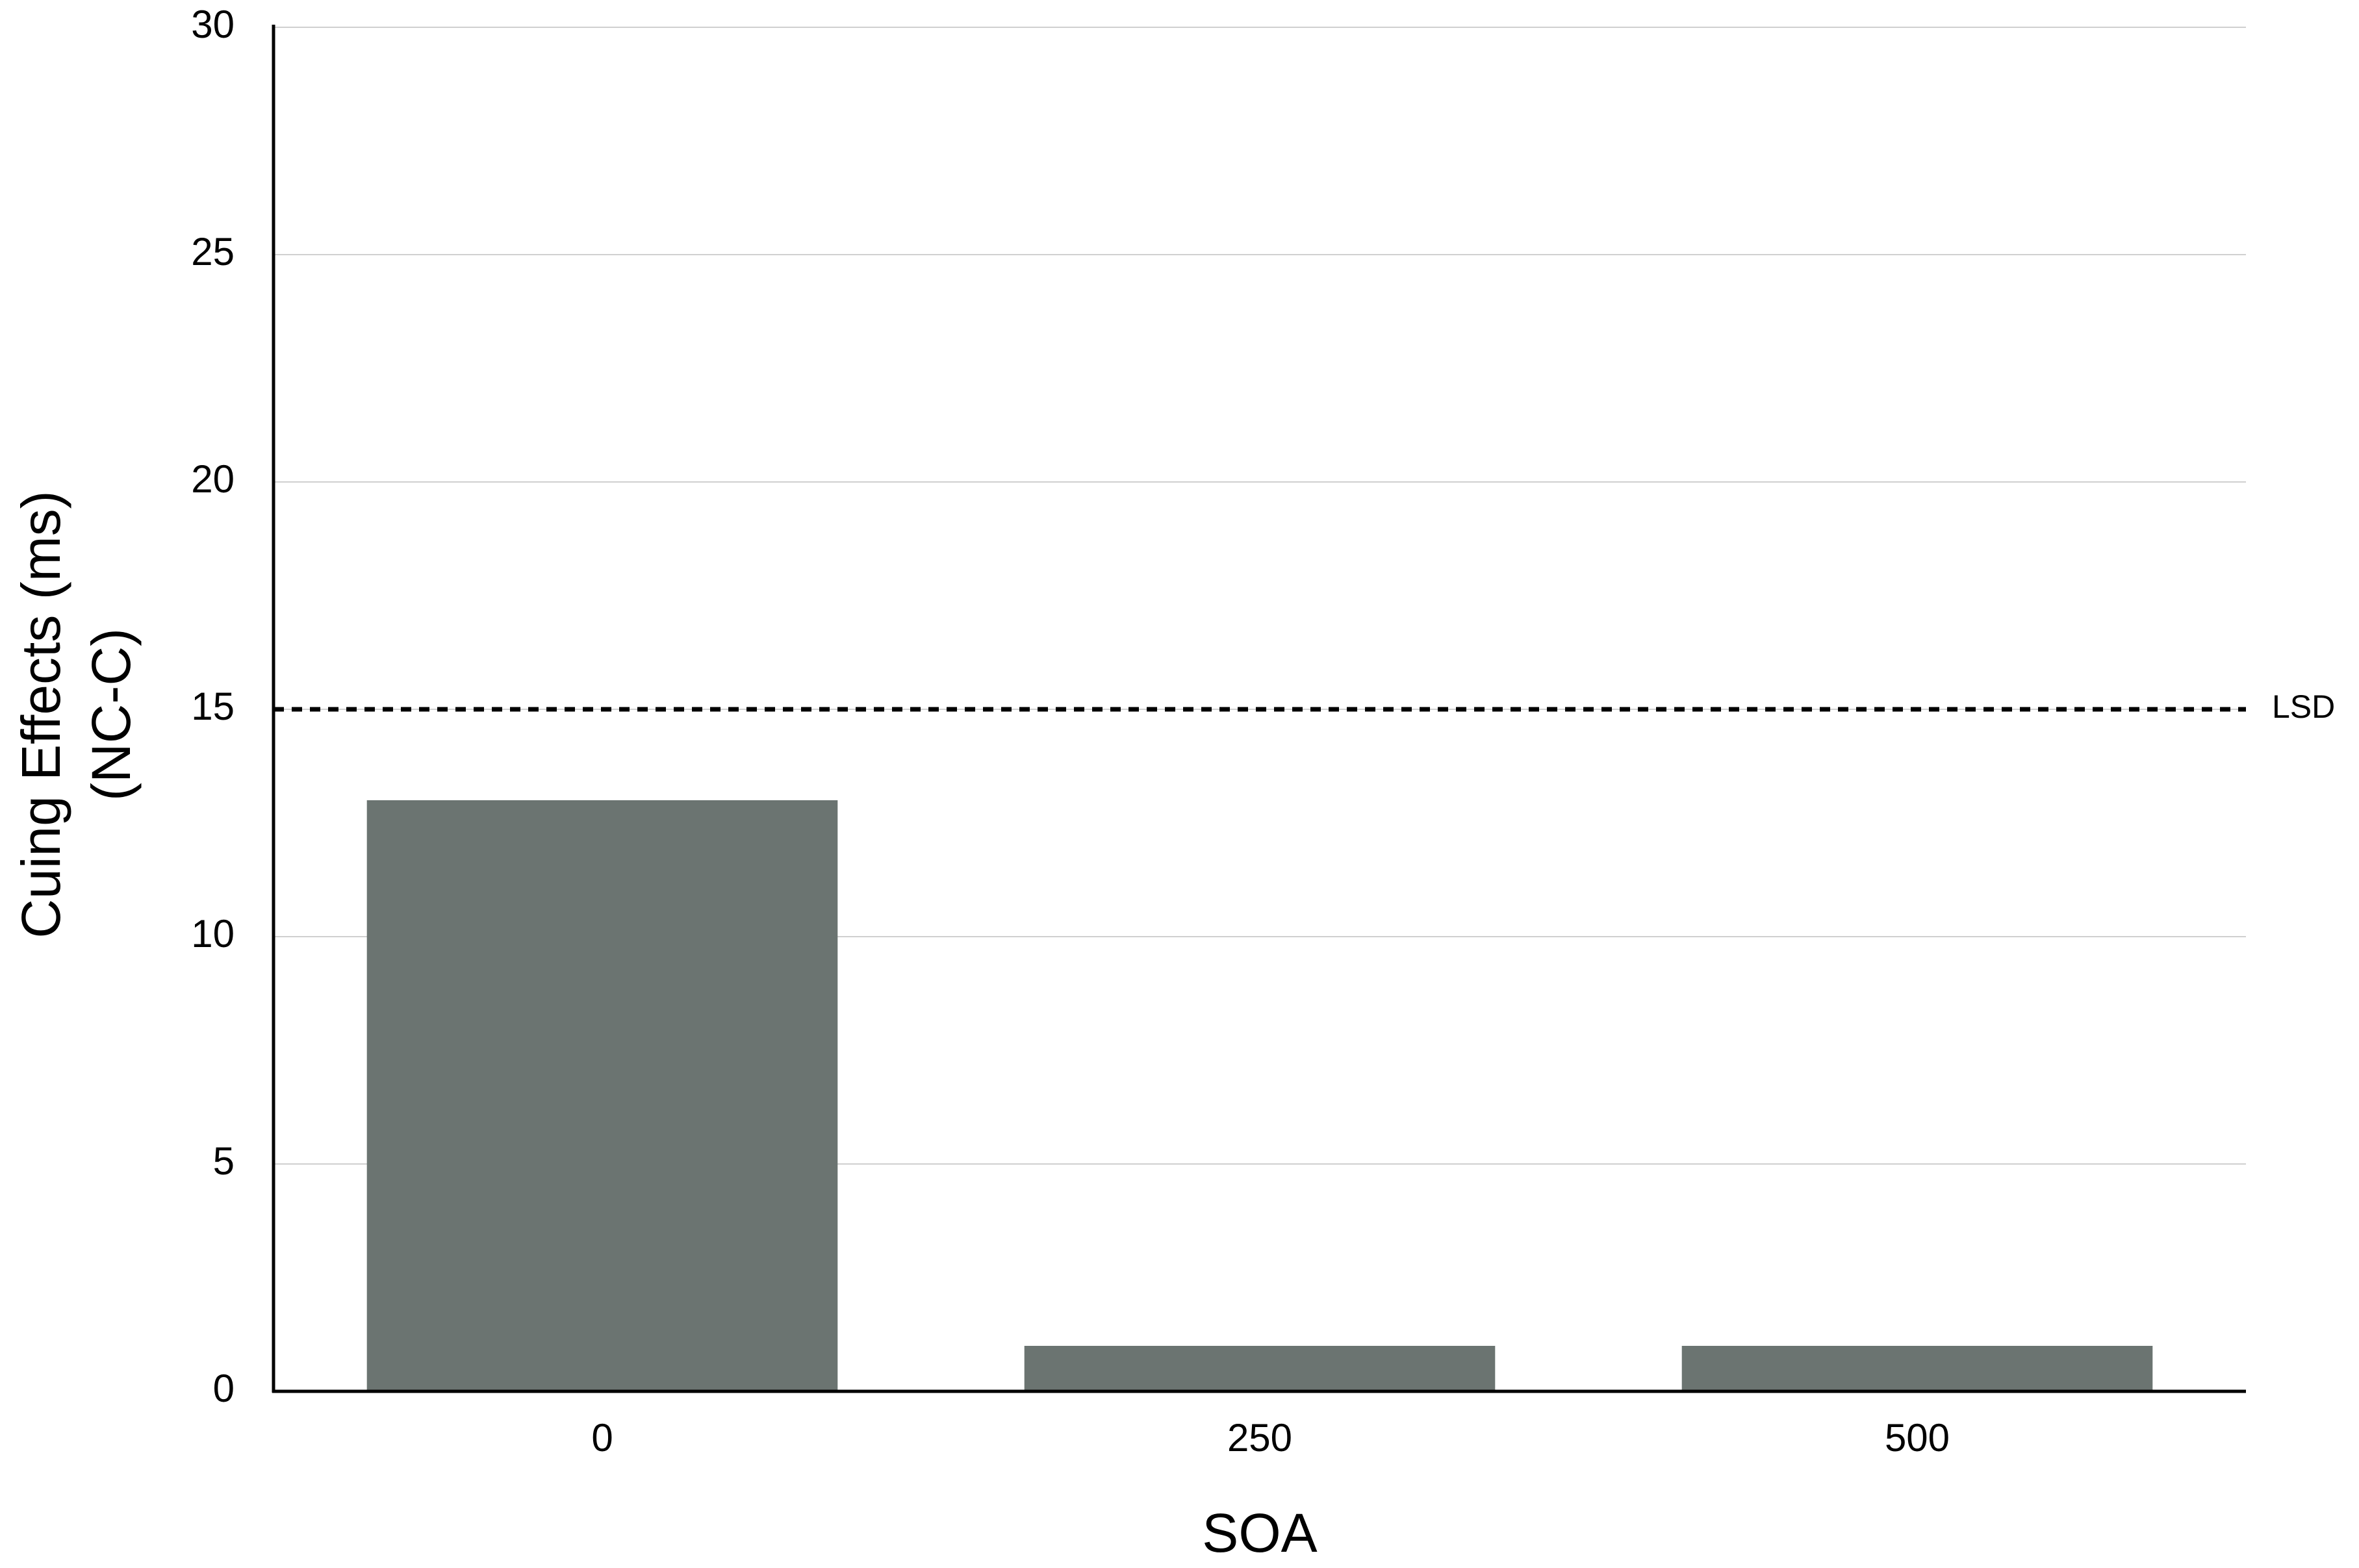  What do you see at coordinates (213, 24) in the screenshot?
I see `y-tick-label: 30` at bounding box center [213, 24].